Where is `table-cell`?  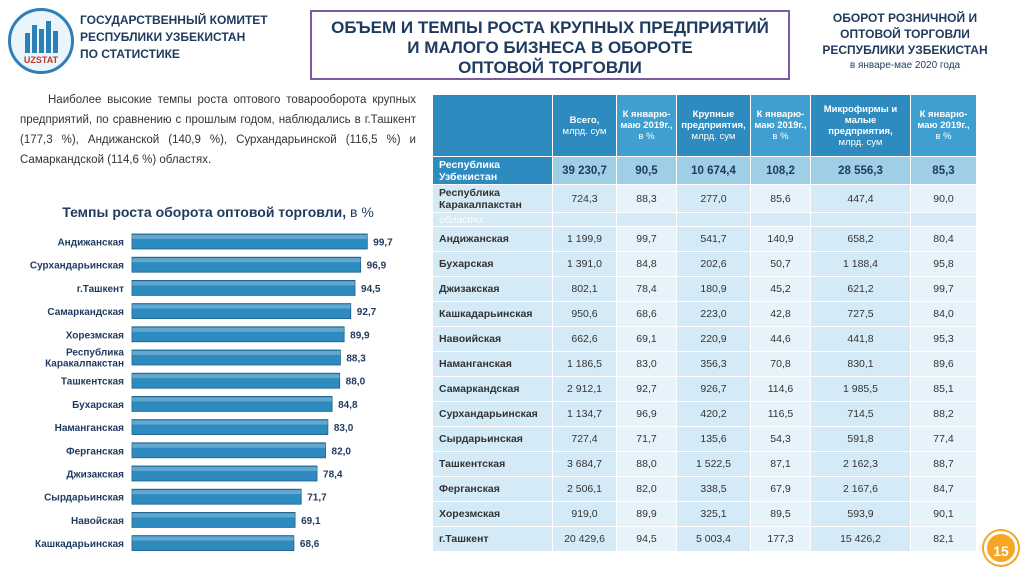
table-cell is located at coordinates (646, 219).